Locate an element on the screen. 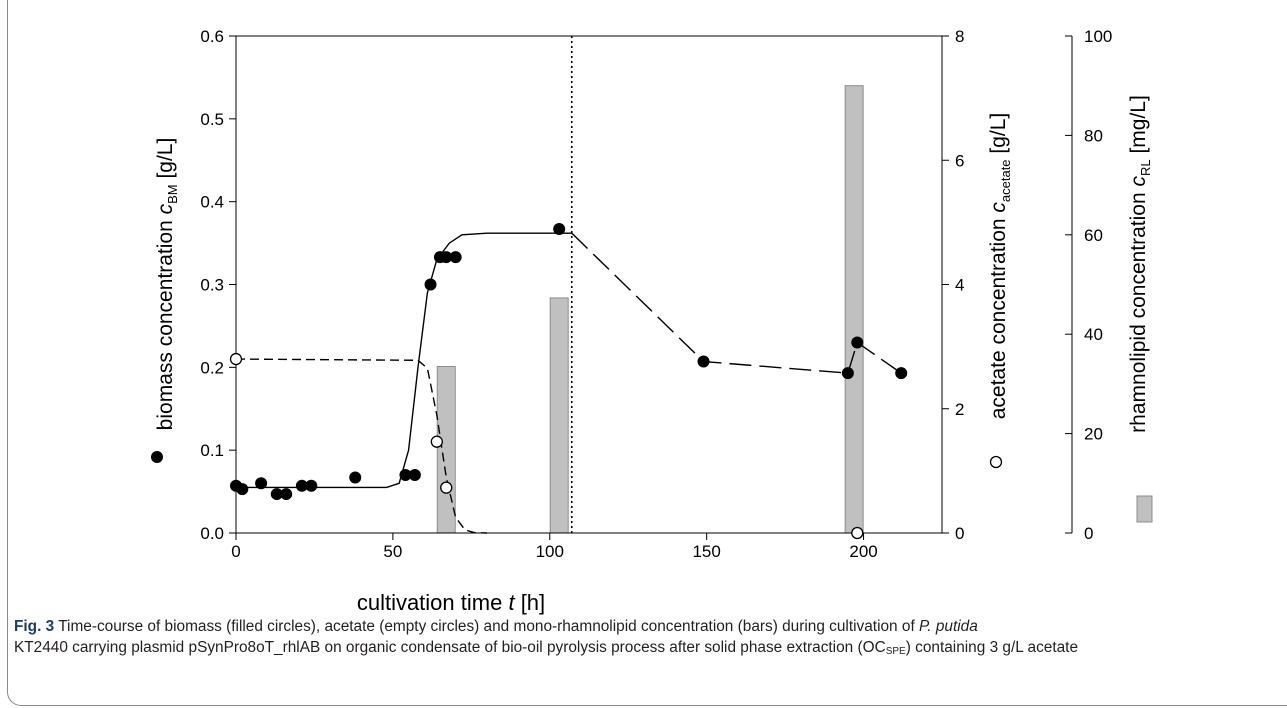 This screenshot has height=708, width=1287. rhamnolipid-legend-marker is located at coordinates (1144, 509).